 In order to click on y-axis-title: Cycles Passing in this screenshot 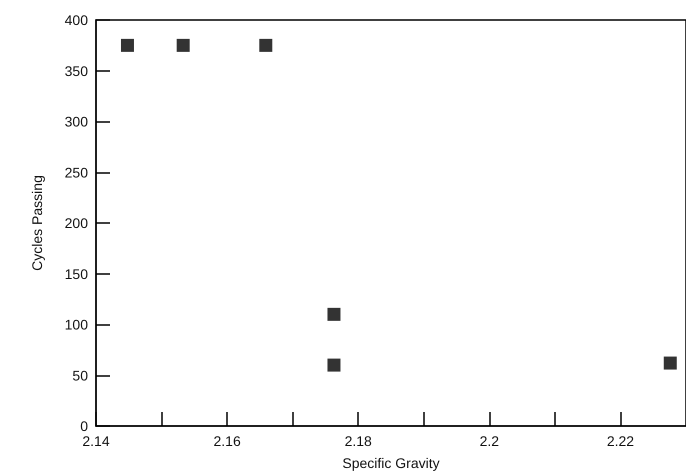, I will do `click(37, 223)`.